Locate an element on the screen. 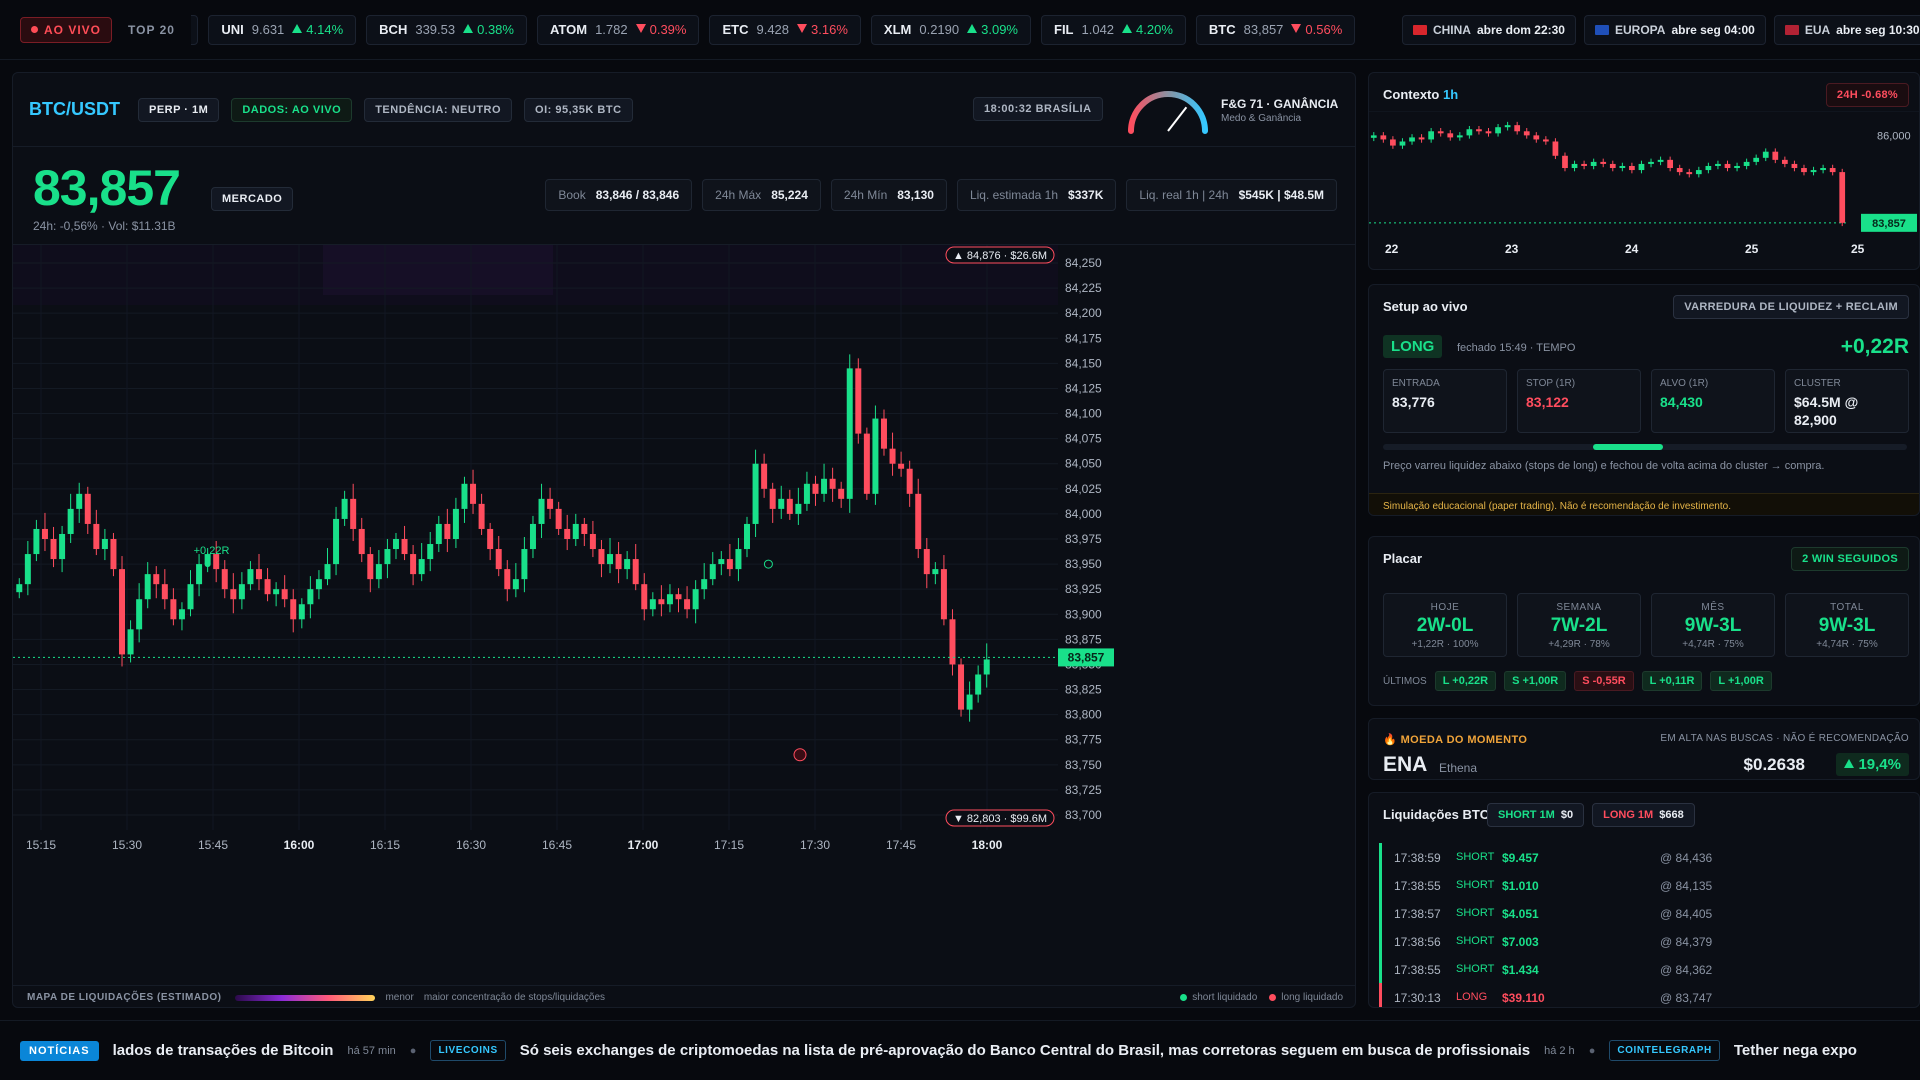  ticker-item: UNI 9.631 4.14% is located at coordinates (282, 29).